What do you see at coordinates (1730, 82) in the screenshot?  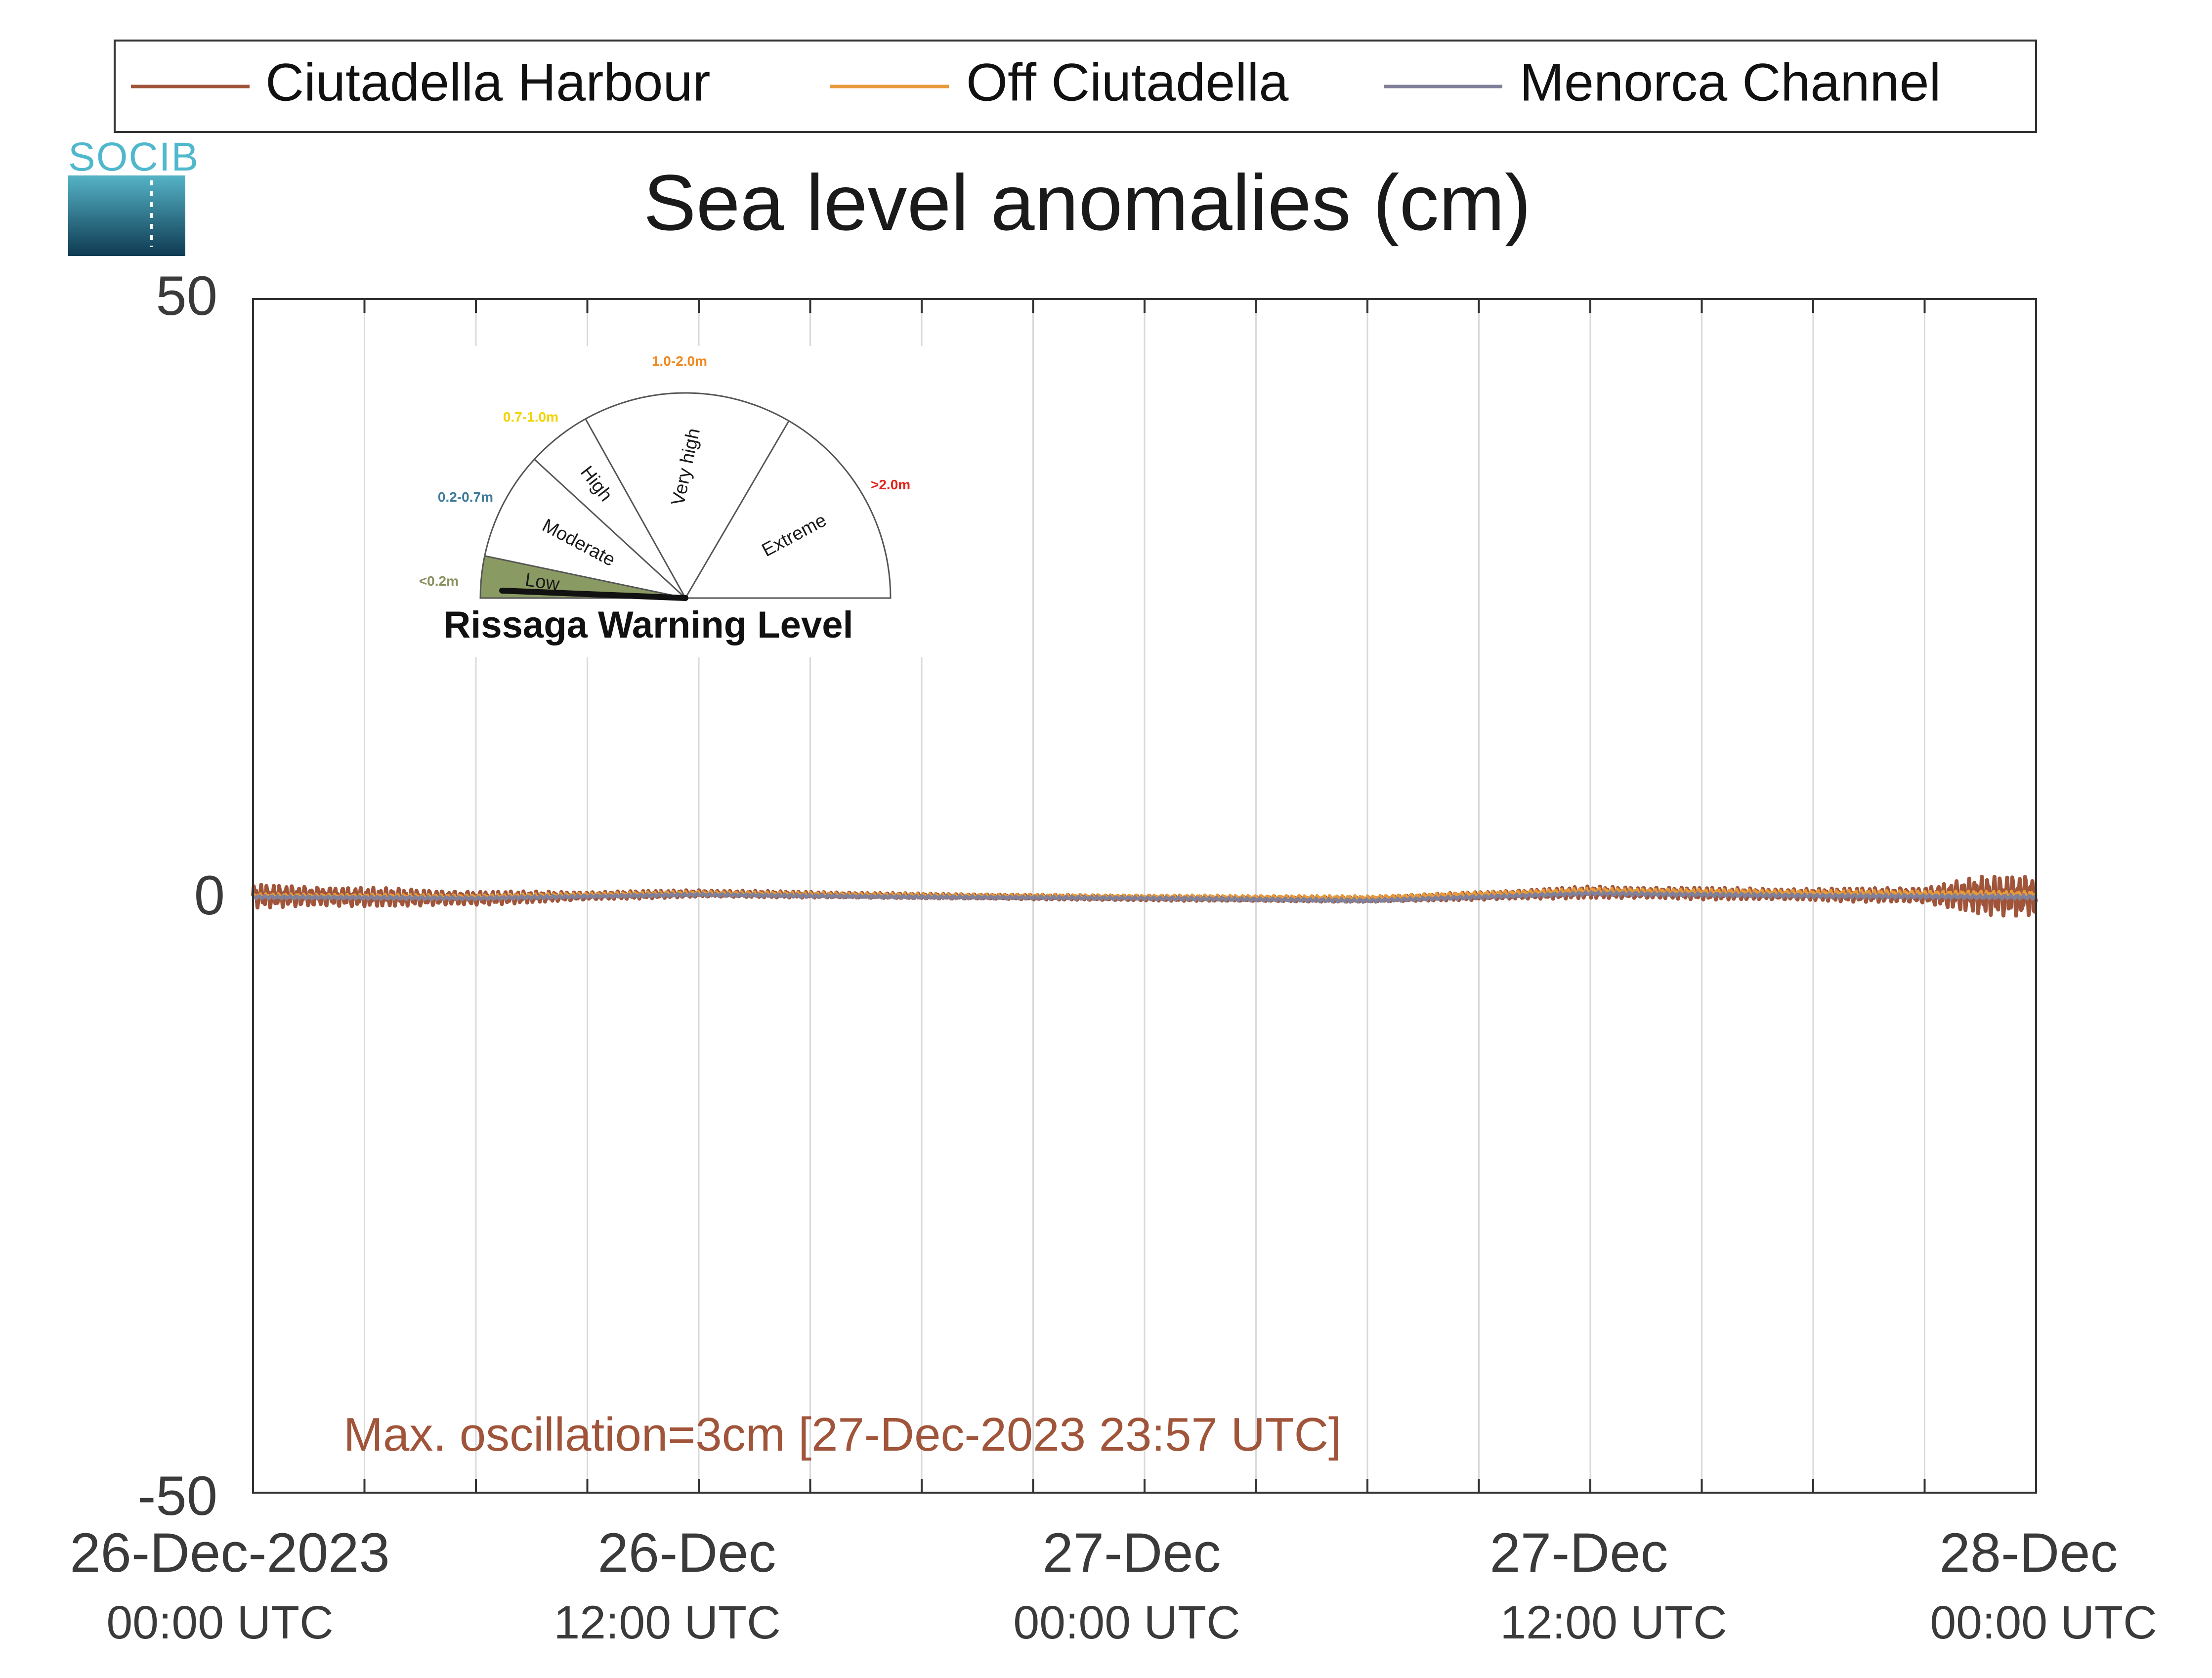 I see `legend-label-menorca-channel: Menorca Channel` at bounding box center [1730, 82].